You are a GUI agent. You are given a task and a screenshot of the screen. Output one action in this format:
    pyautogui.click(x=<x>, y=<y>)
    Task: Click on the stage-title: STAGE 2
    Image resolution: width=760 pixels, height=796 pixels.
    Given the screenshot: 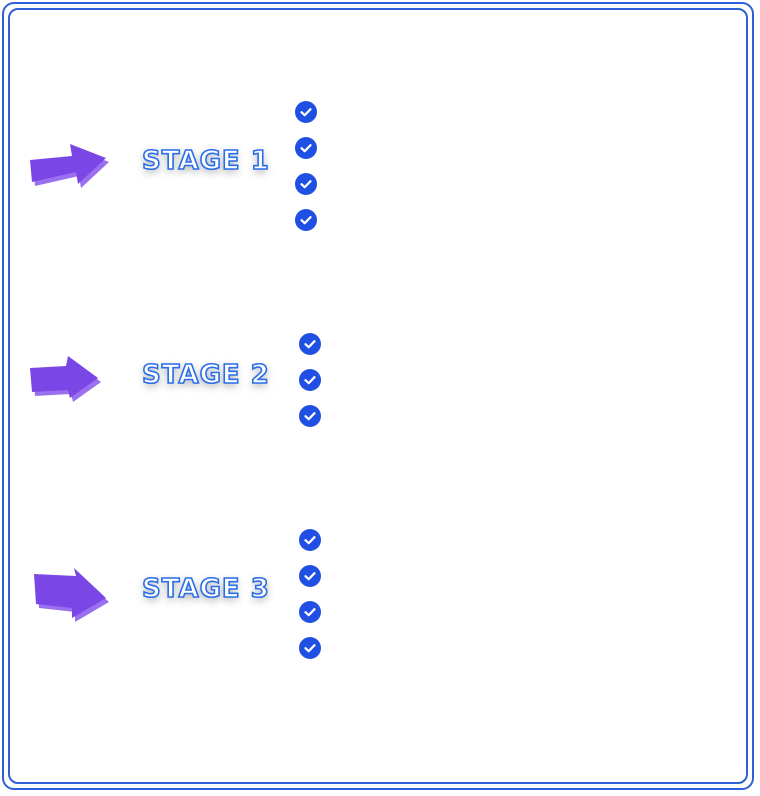 What is the action you would take?
    pyautogui.click(x=205, y=375)
    